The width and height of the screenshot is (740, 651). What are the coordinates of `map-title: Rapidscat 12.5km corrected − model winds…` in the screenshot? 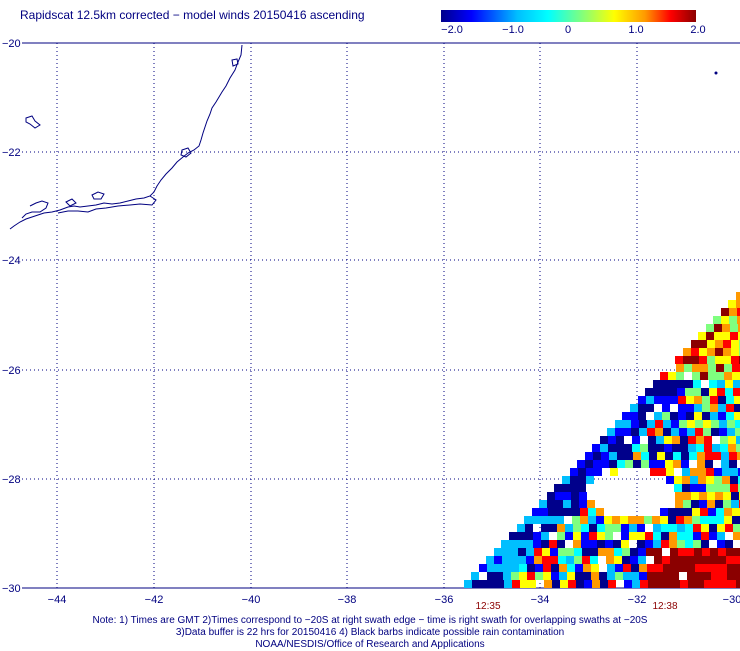 It's located at (192, 15).